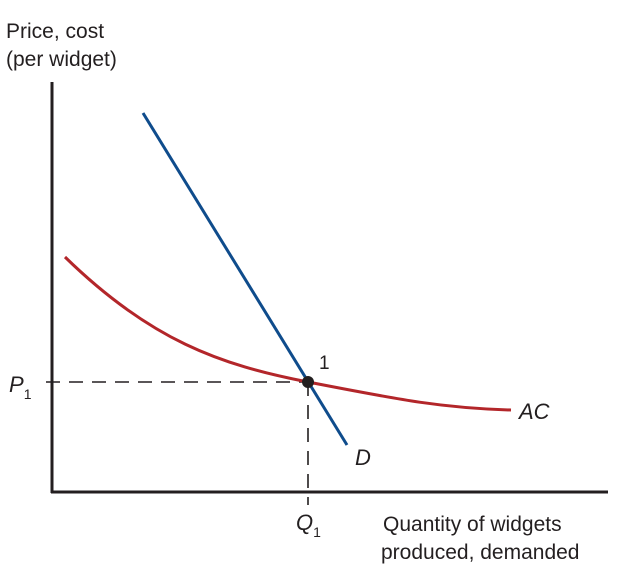 Image resolution: width=630 pixels, height=579 pixels. Describe the element at coordinates (16, 384) in the screenshot. I see `price-letter: P` at that location.